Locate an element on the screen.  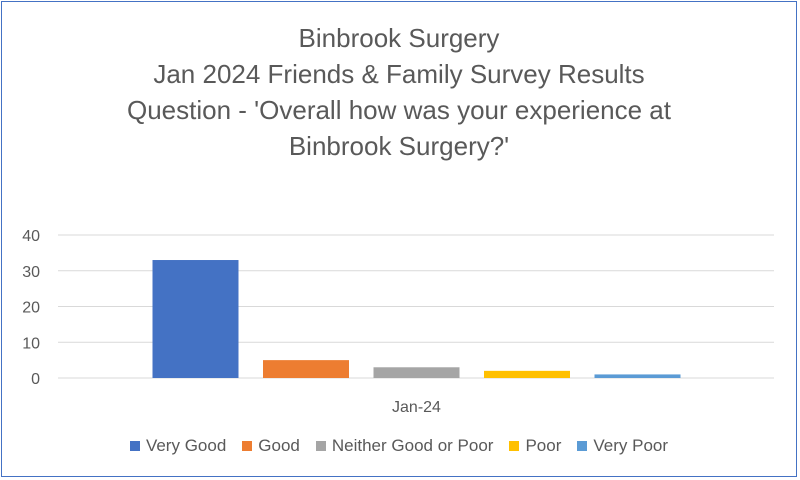
chart-title-line-4: Binbrook Surgery?' is located at coordinates (399, 146).